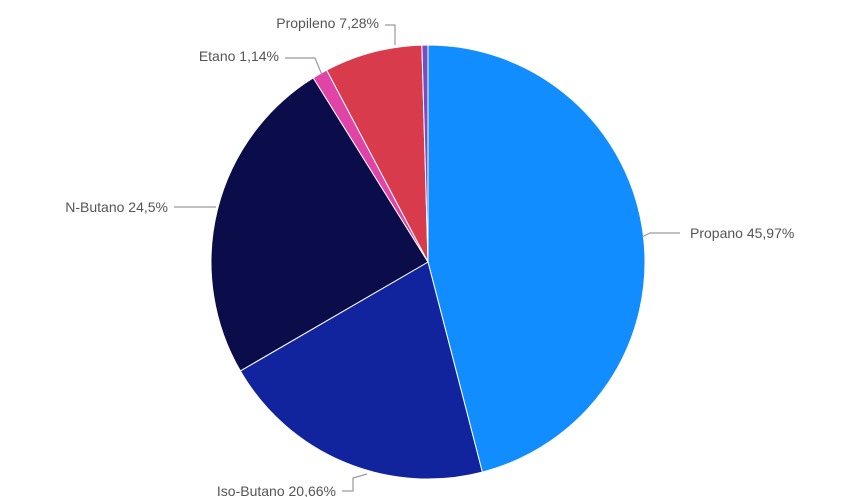  Describe the element at coordinates (742, 233) in the screenshot. I see `data-label: Propano 45,97%` at that location.